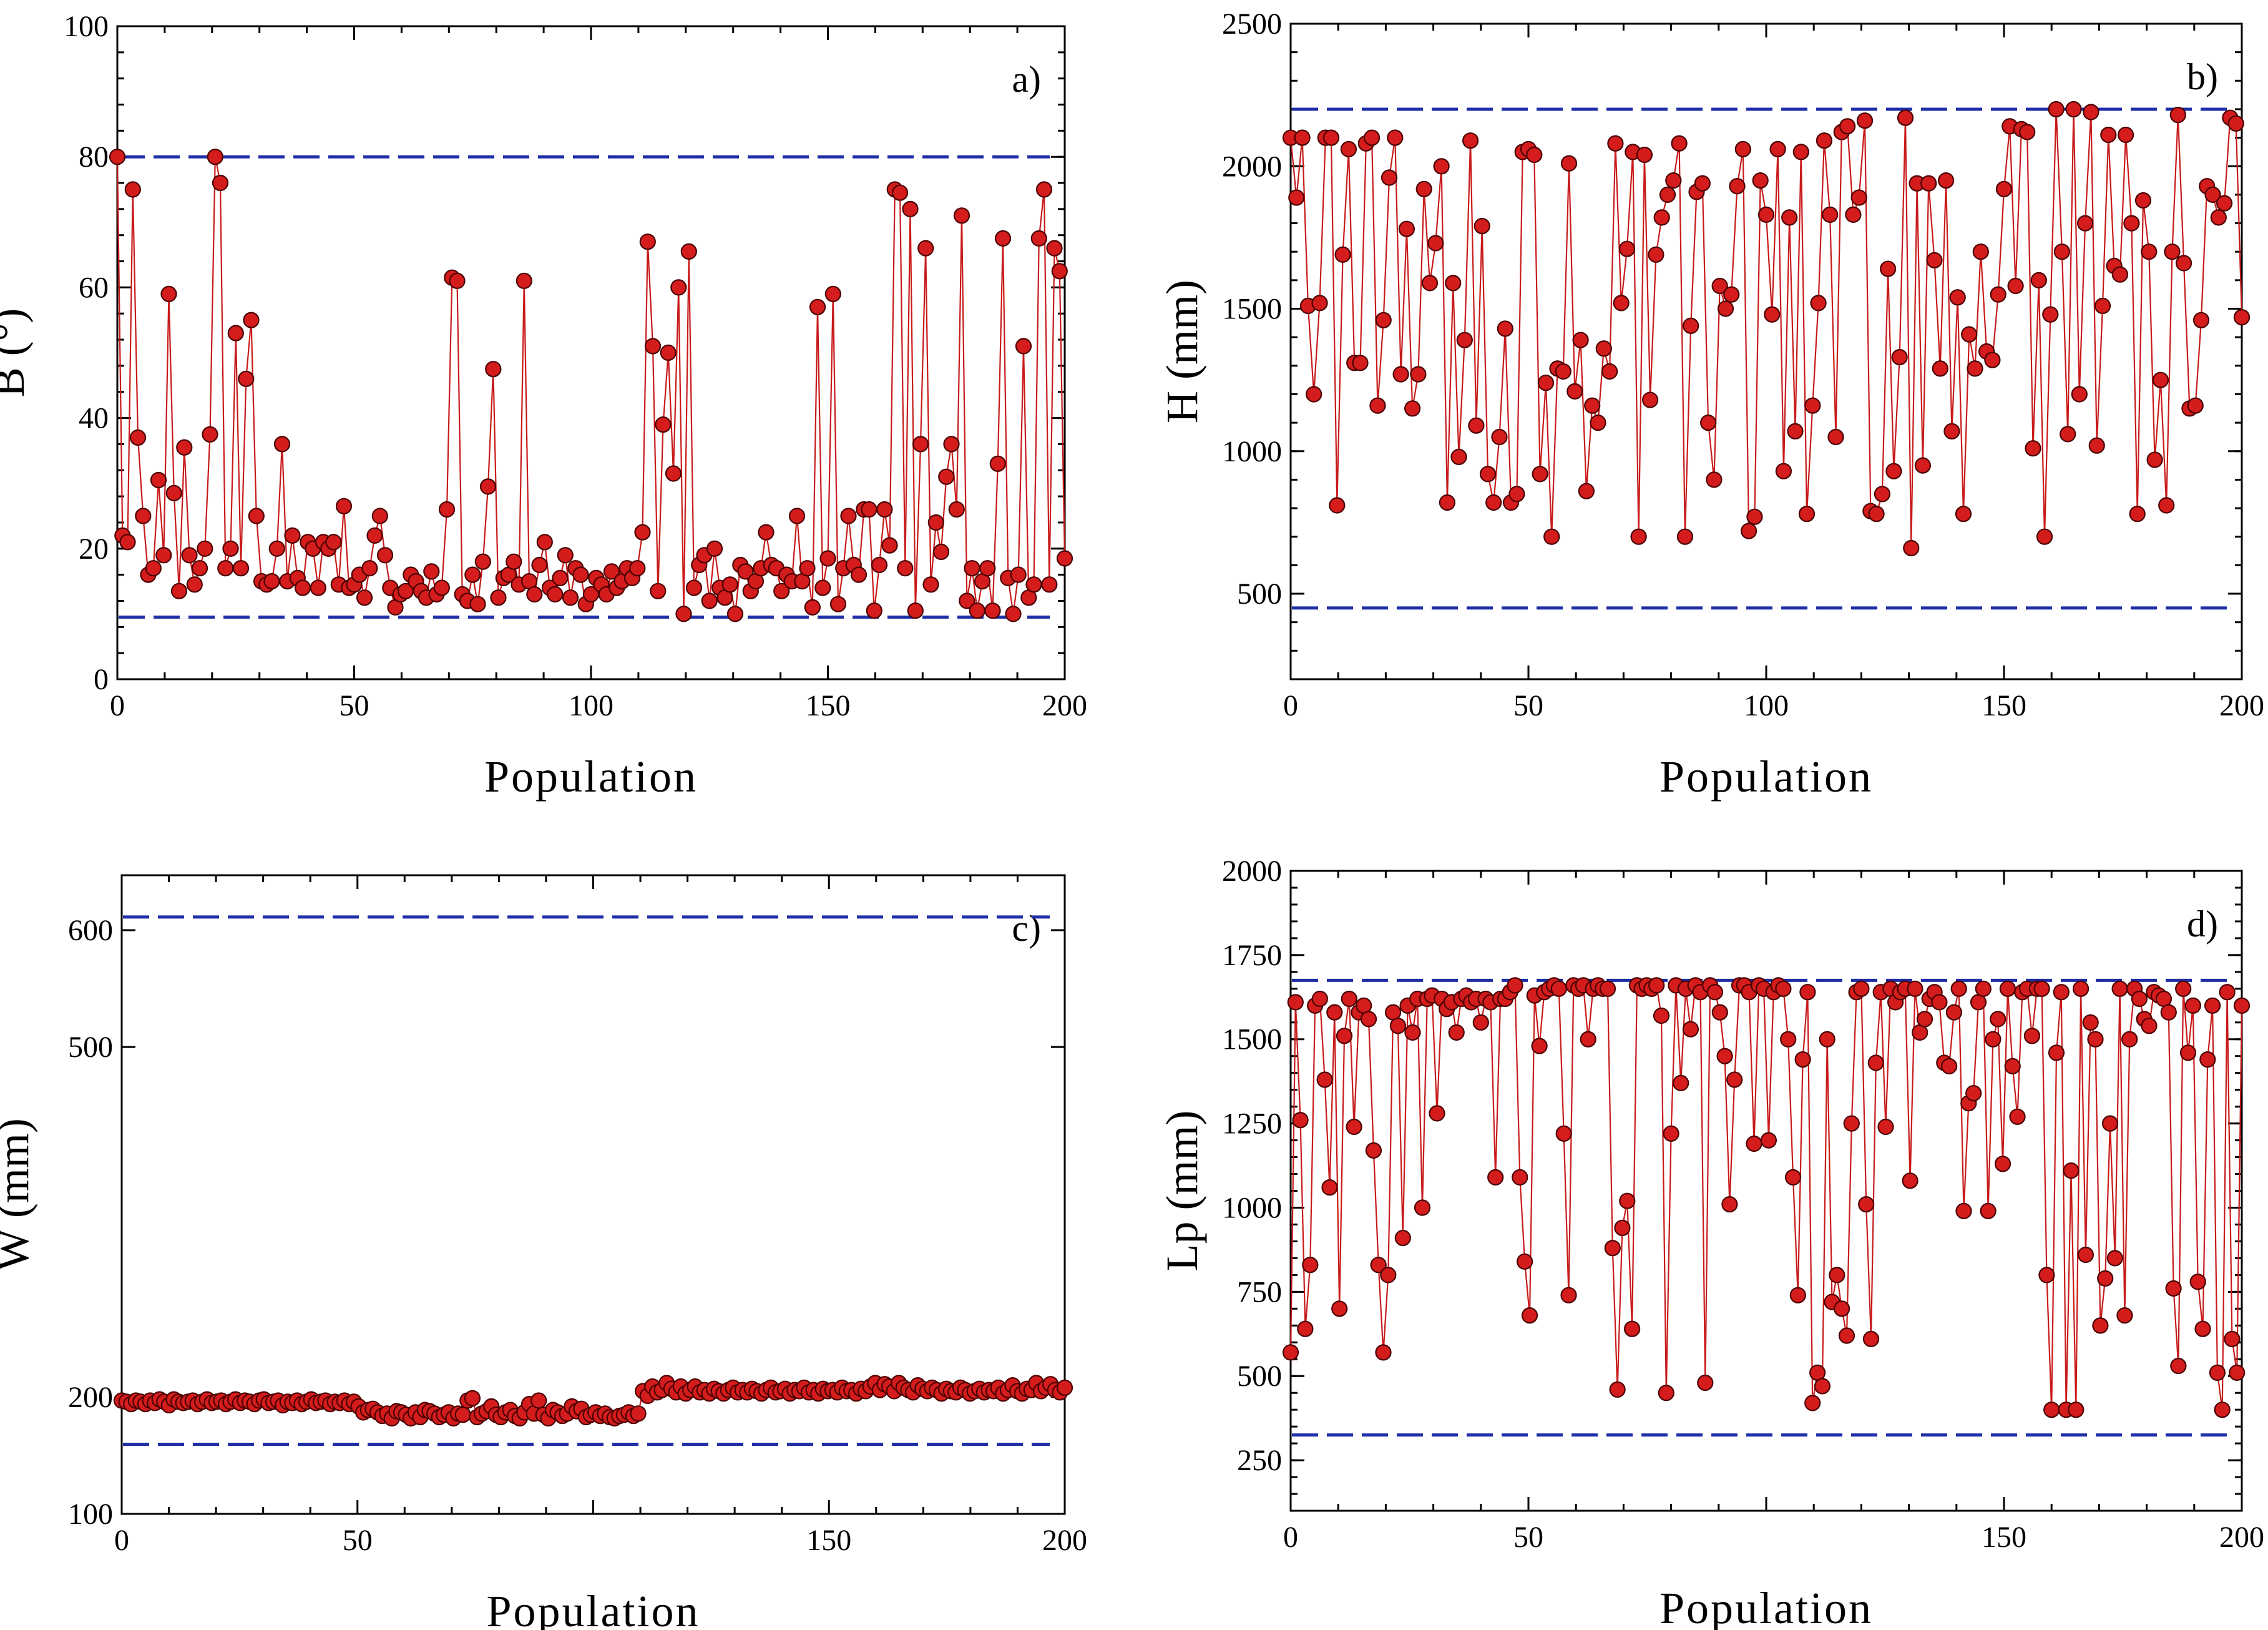 The width and height of the screenshot is (2268, 1630). Describe the element at coordinates (1182, 1192) in the screenshot. I see `y-axis-title: Lp (mm)` at that location.